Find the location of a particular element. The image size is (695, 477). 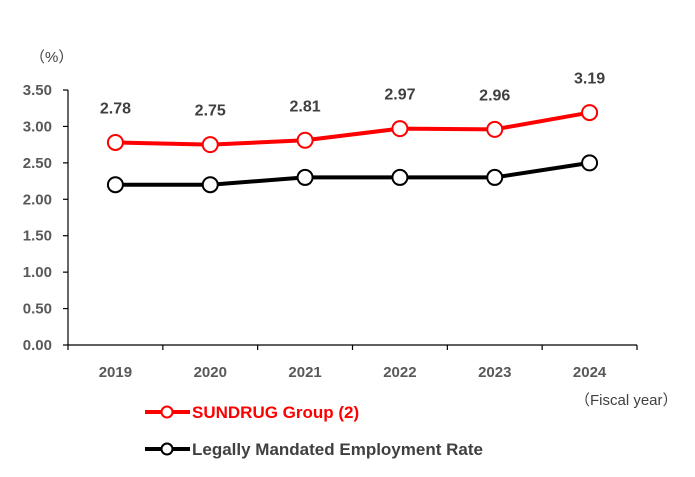

y-tick-label: 1.00 is located at coordinates (37, 272).